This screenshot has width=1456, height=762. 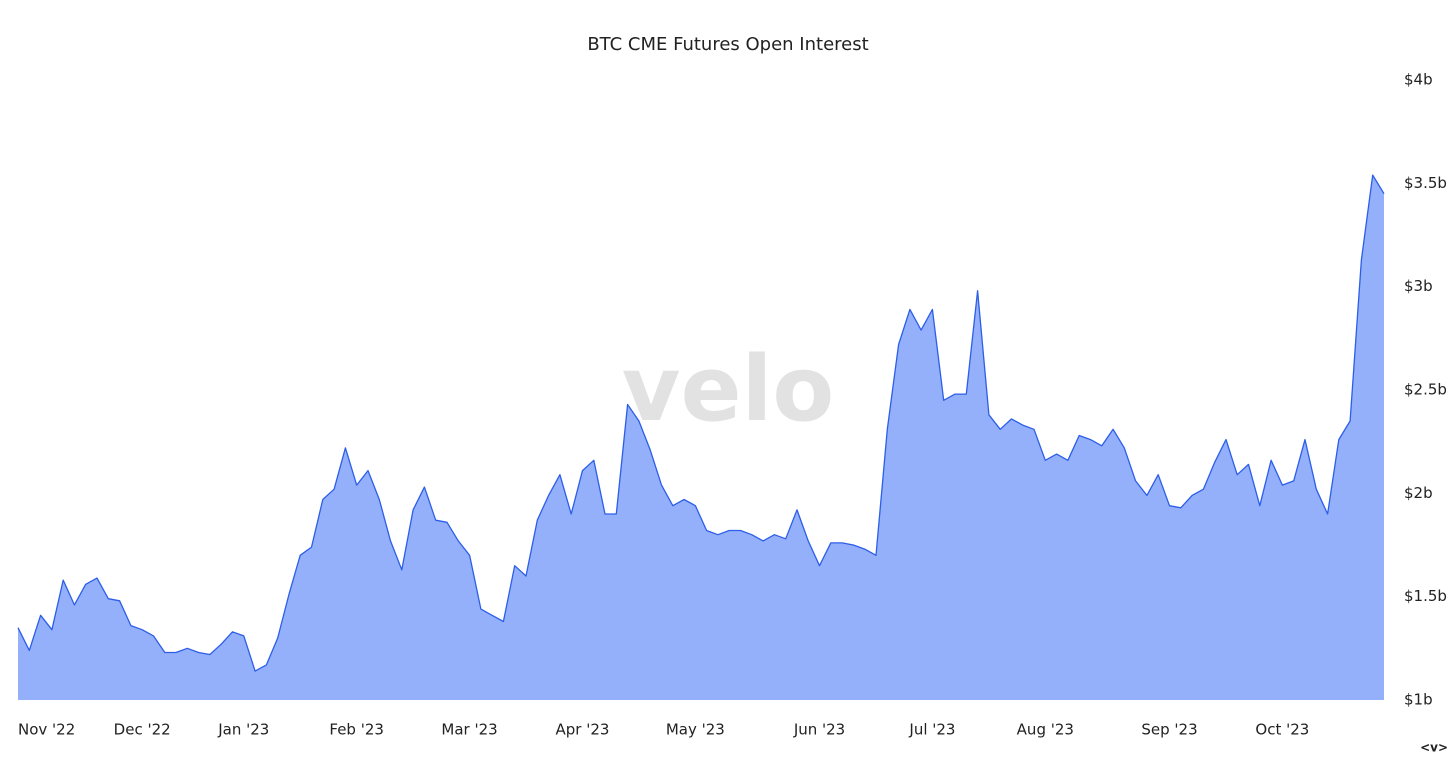 What do you see at coordinates (1282, 730) in the screenshot?
I see `x-tick-label: Oct '23` at bounding box center [1282, 730].